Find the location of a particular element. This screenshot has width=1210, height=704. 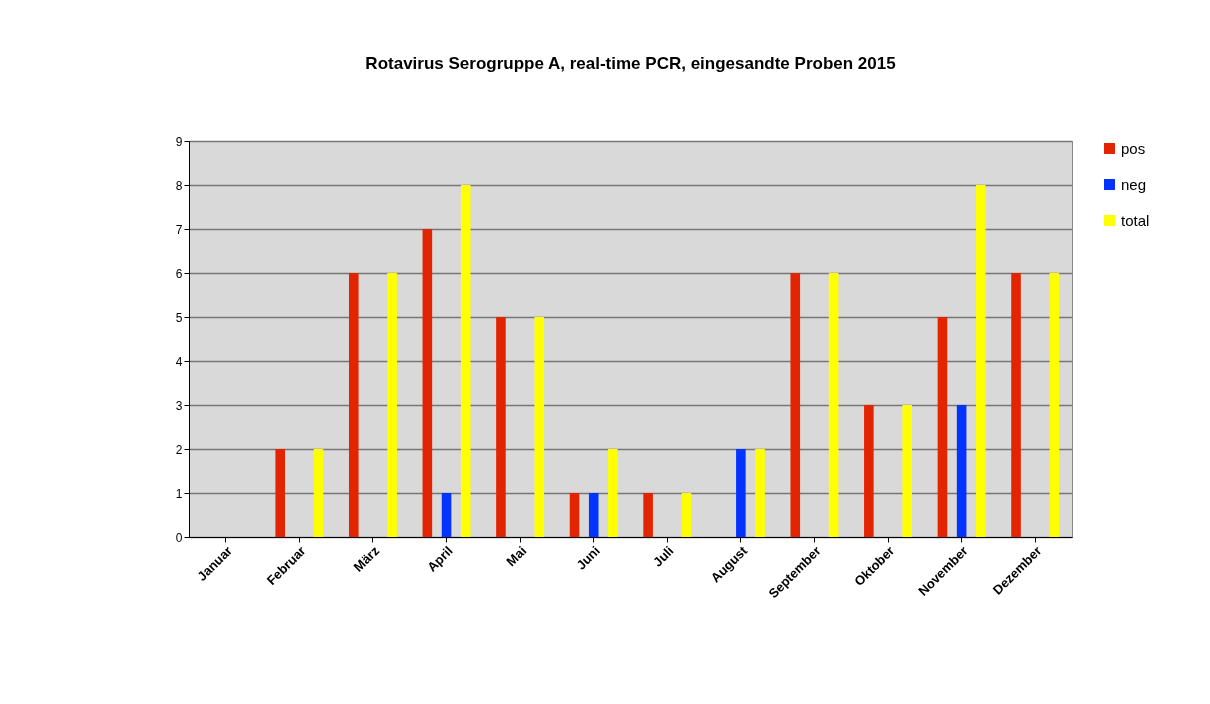

legend-label: pos is located at coordinates (1133, 148).